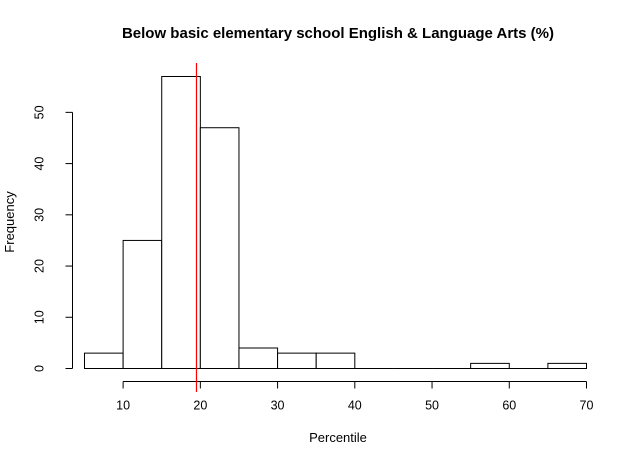 This screenshot has height=458, width=638. What do you see at coordinates (40, 112) in the screenshot?
I see `y-tick-label: 50` at bounding box center [40, 112].